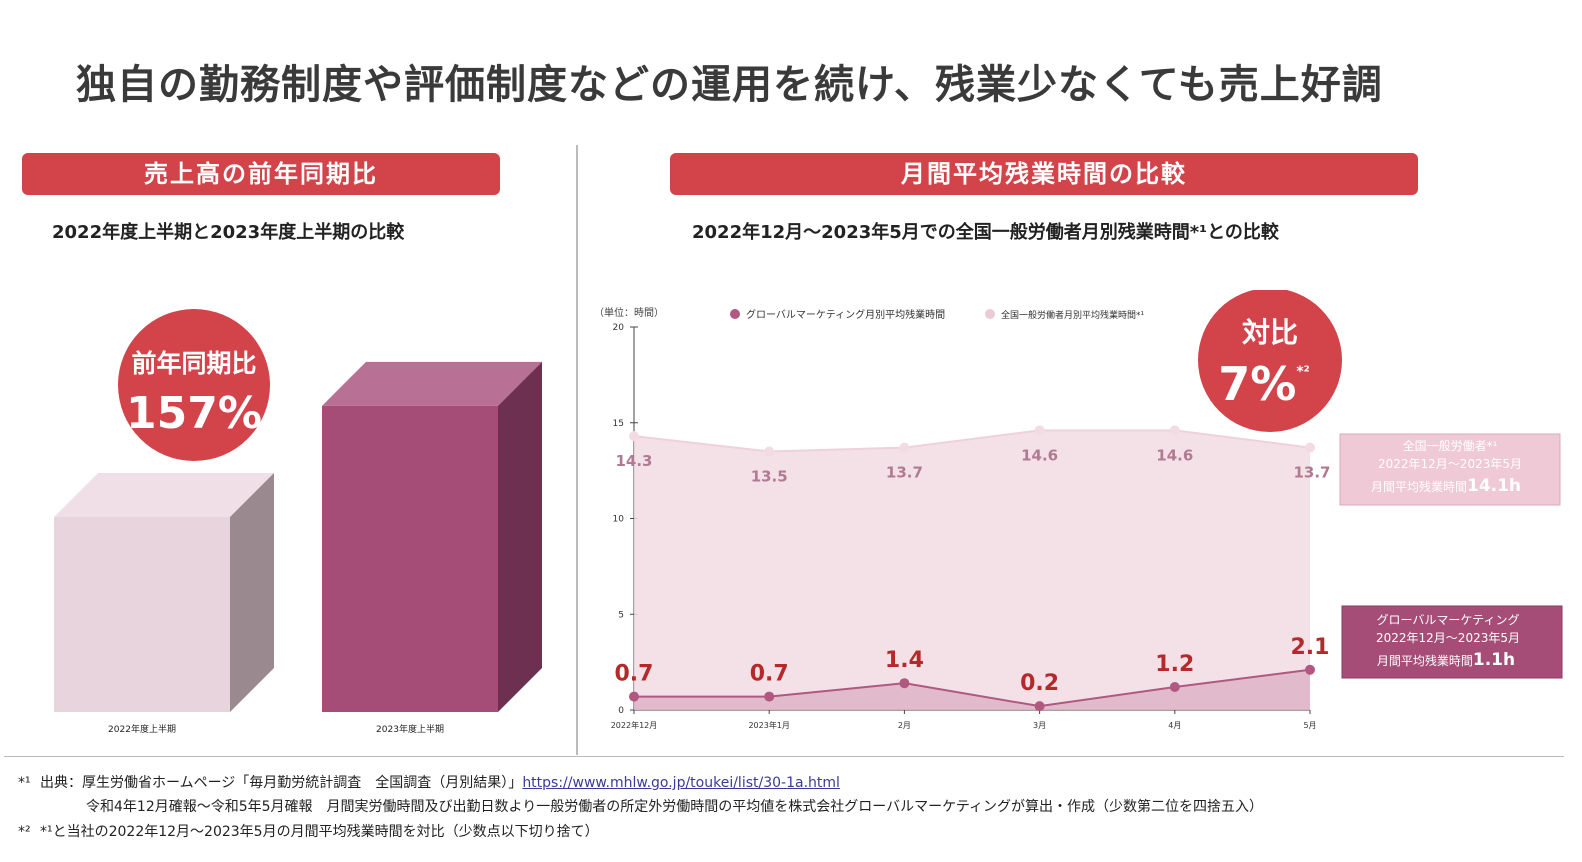  I want to click on company-box-line1: グローバルマーケティング, so click(1448, 620).